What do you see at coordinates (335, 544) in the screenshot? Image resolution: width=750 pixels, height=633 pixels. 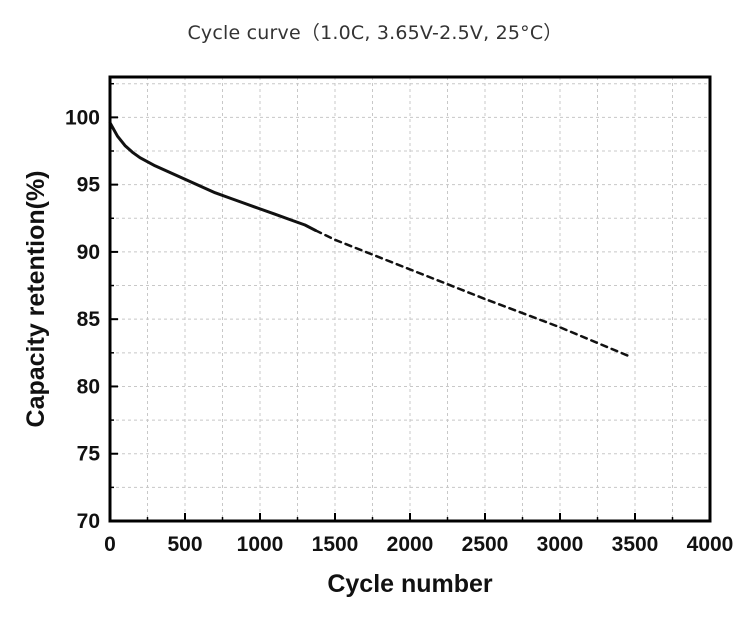 I see `x-tick-label: 1500` at bounding box center [335, 544].